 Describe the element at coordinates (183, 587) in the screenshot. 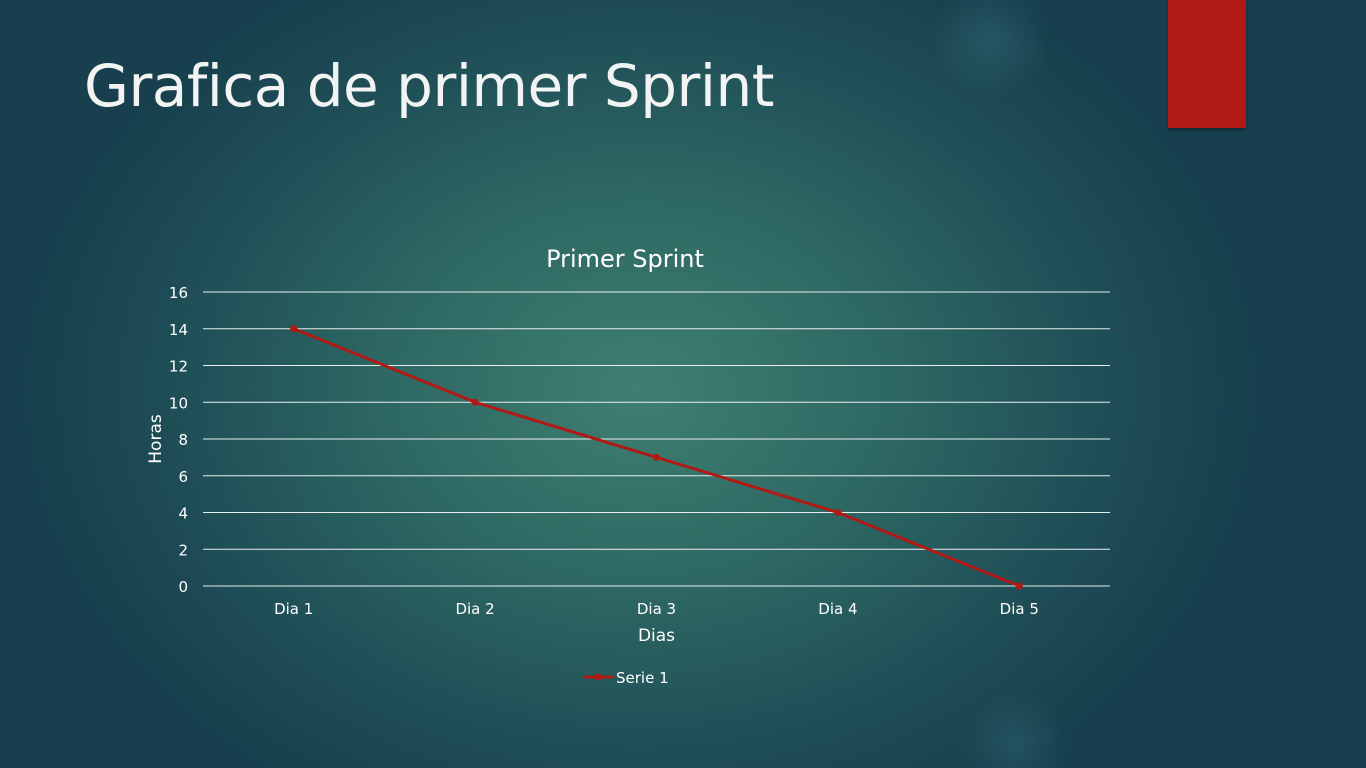

I see `y-tick-label: 0` at that location.